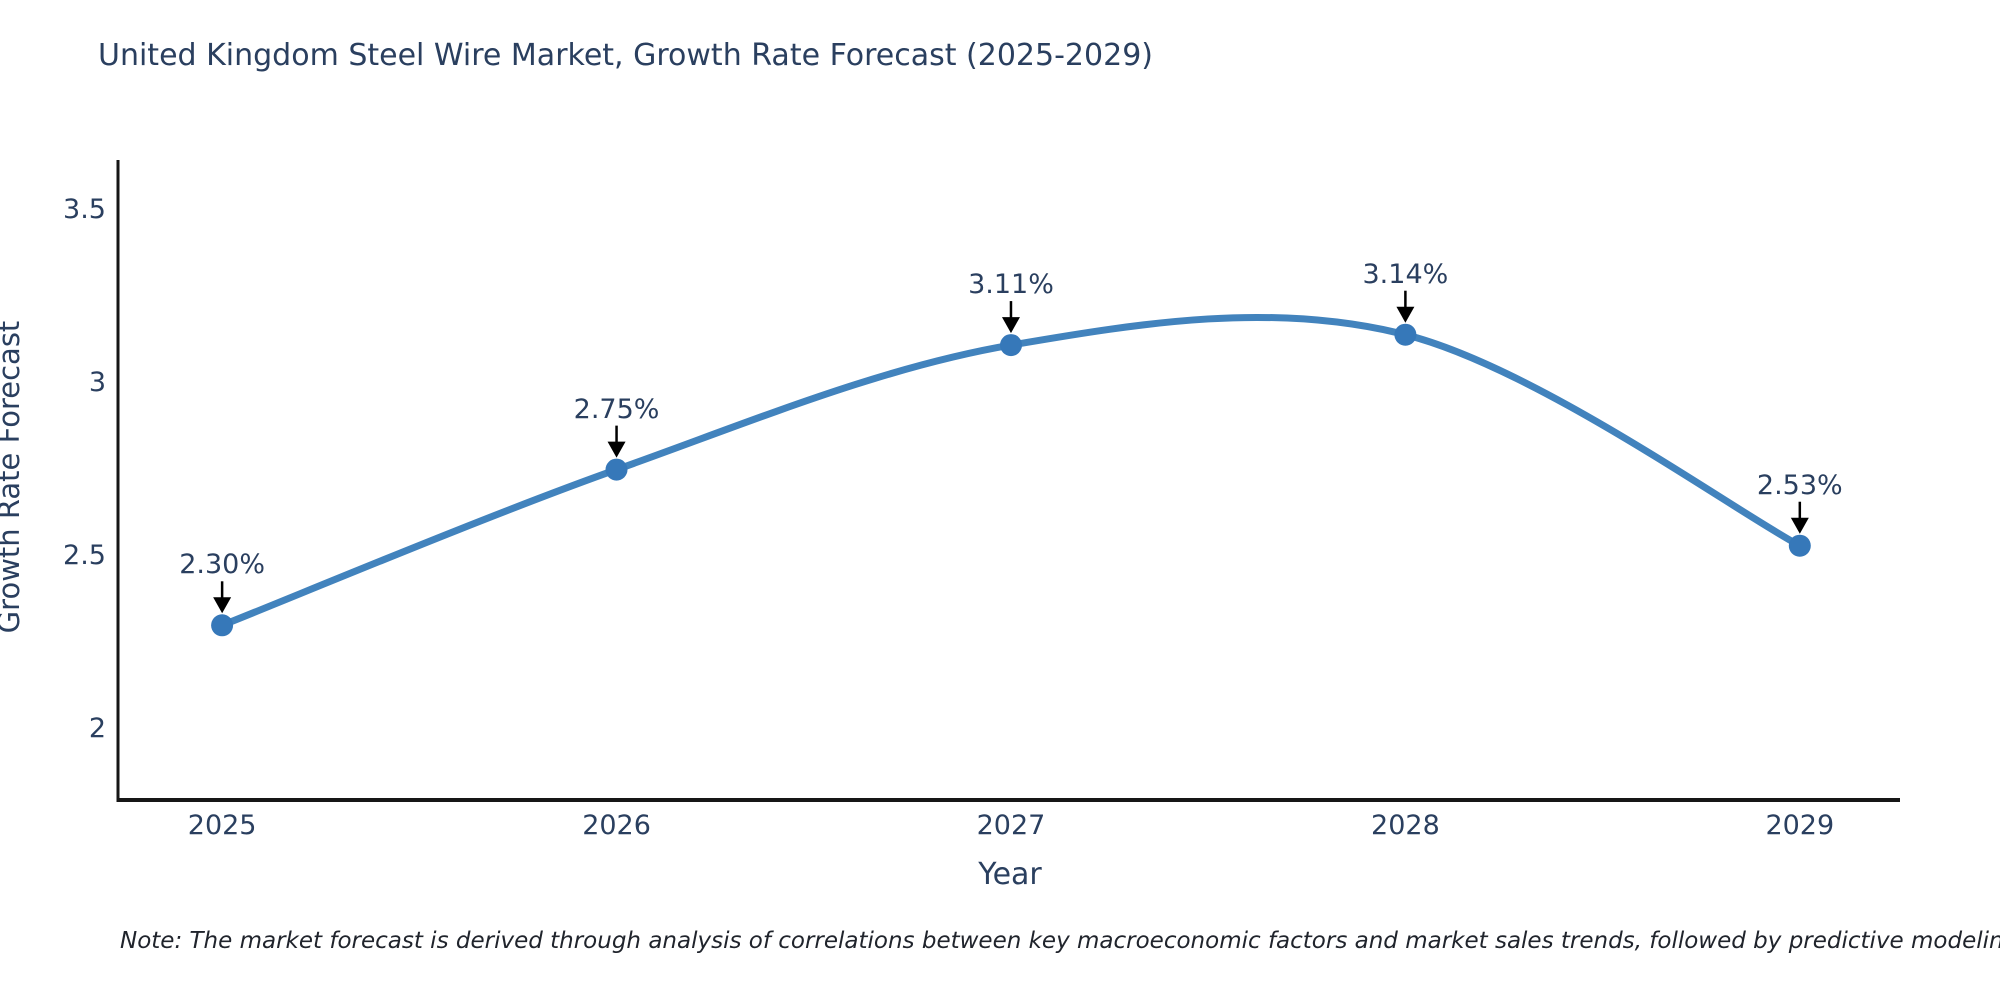 The width and height of the screenshot is (2000, 1000). What do you see at coordinates (1800, 825) in the screenshot?
I see `x-tick-label: 2029` at bounding box center [1800, 825].